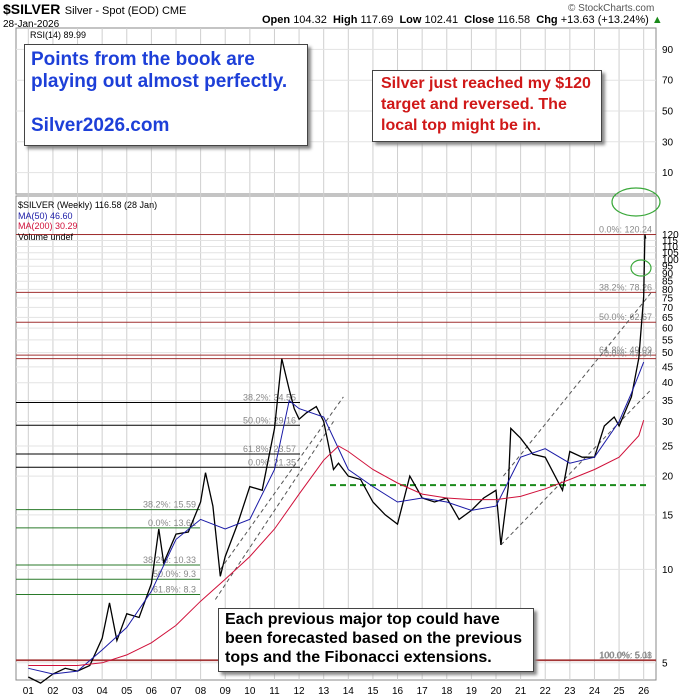 The height and width of the screenshot is (700, 700). I want to click on x-tick-label-19: 19, so click(472, 691).